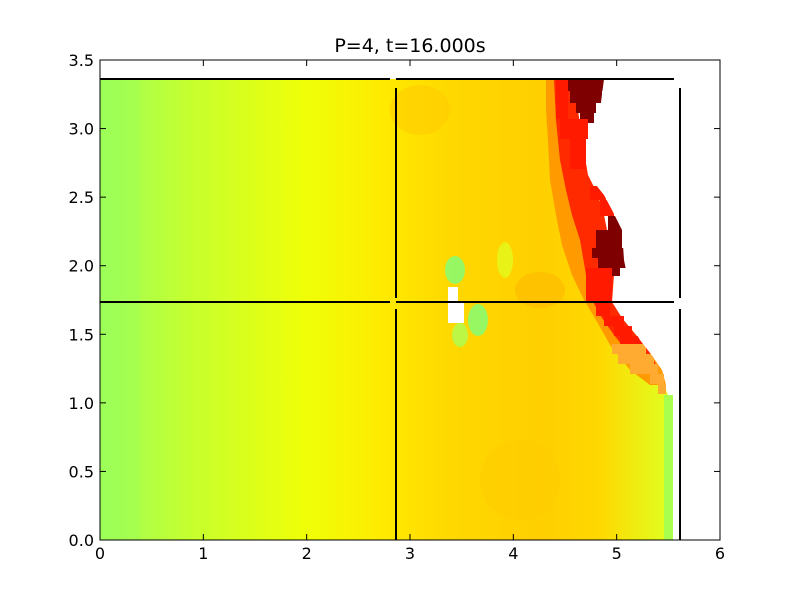 This screenshot has height=600, width=800. Describe the element at coordinates (409, 46) in the screenshot. I see `chart-title: P=4, t=16.000s` at that location.